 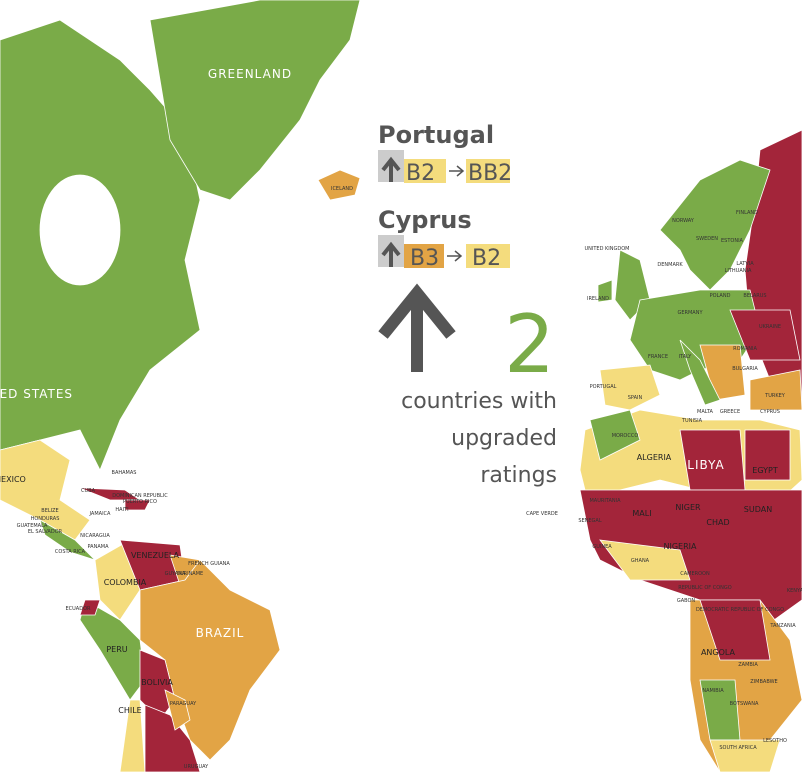 What do you see at coordinates (748, 665) in the screenshot?
I see `country-label: ZAMBIA` at bounding box center [748, 665].